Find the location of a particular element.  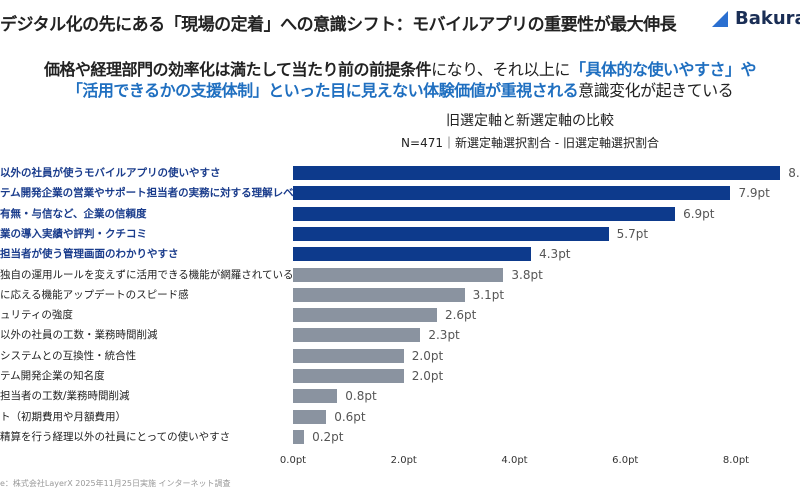

subtitle-segment: 価格や経理部門の効率化は満たして当たり前の前提条件 is located at coordinates (238, 69).